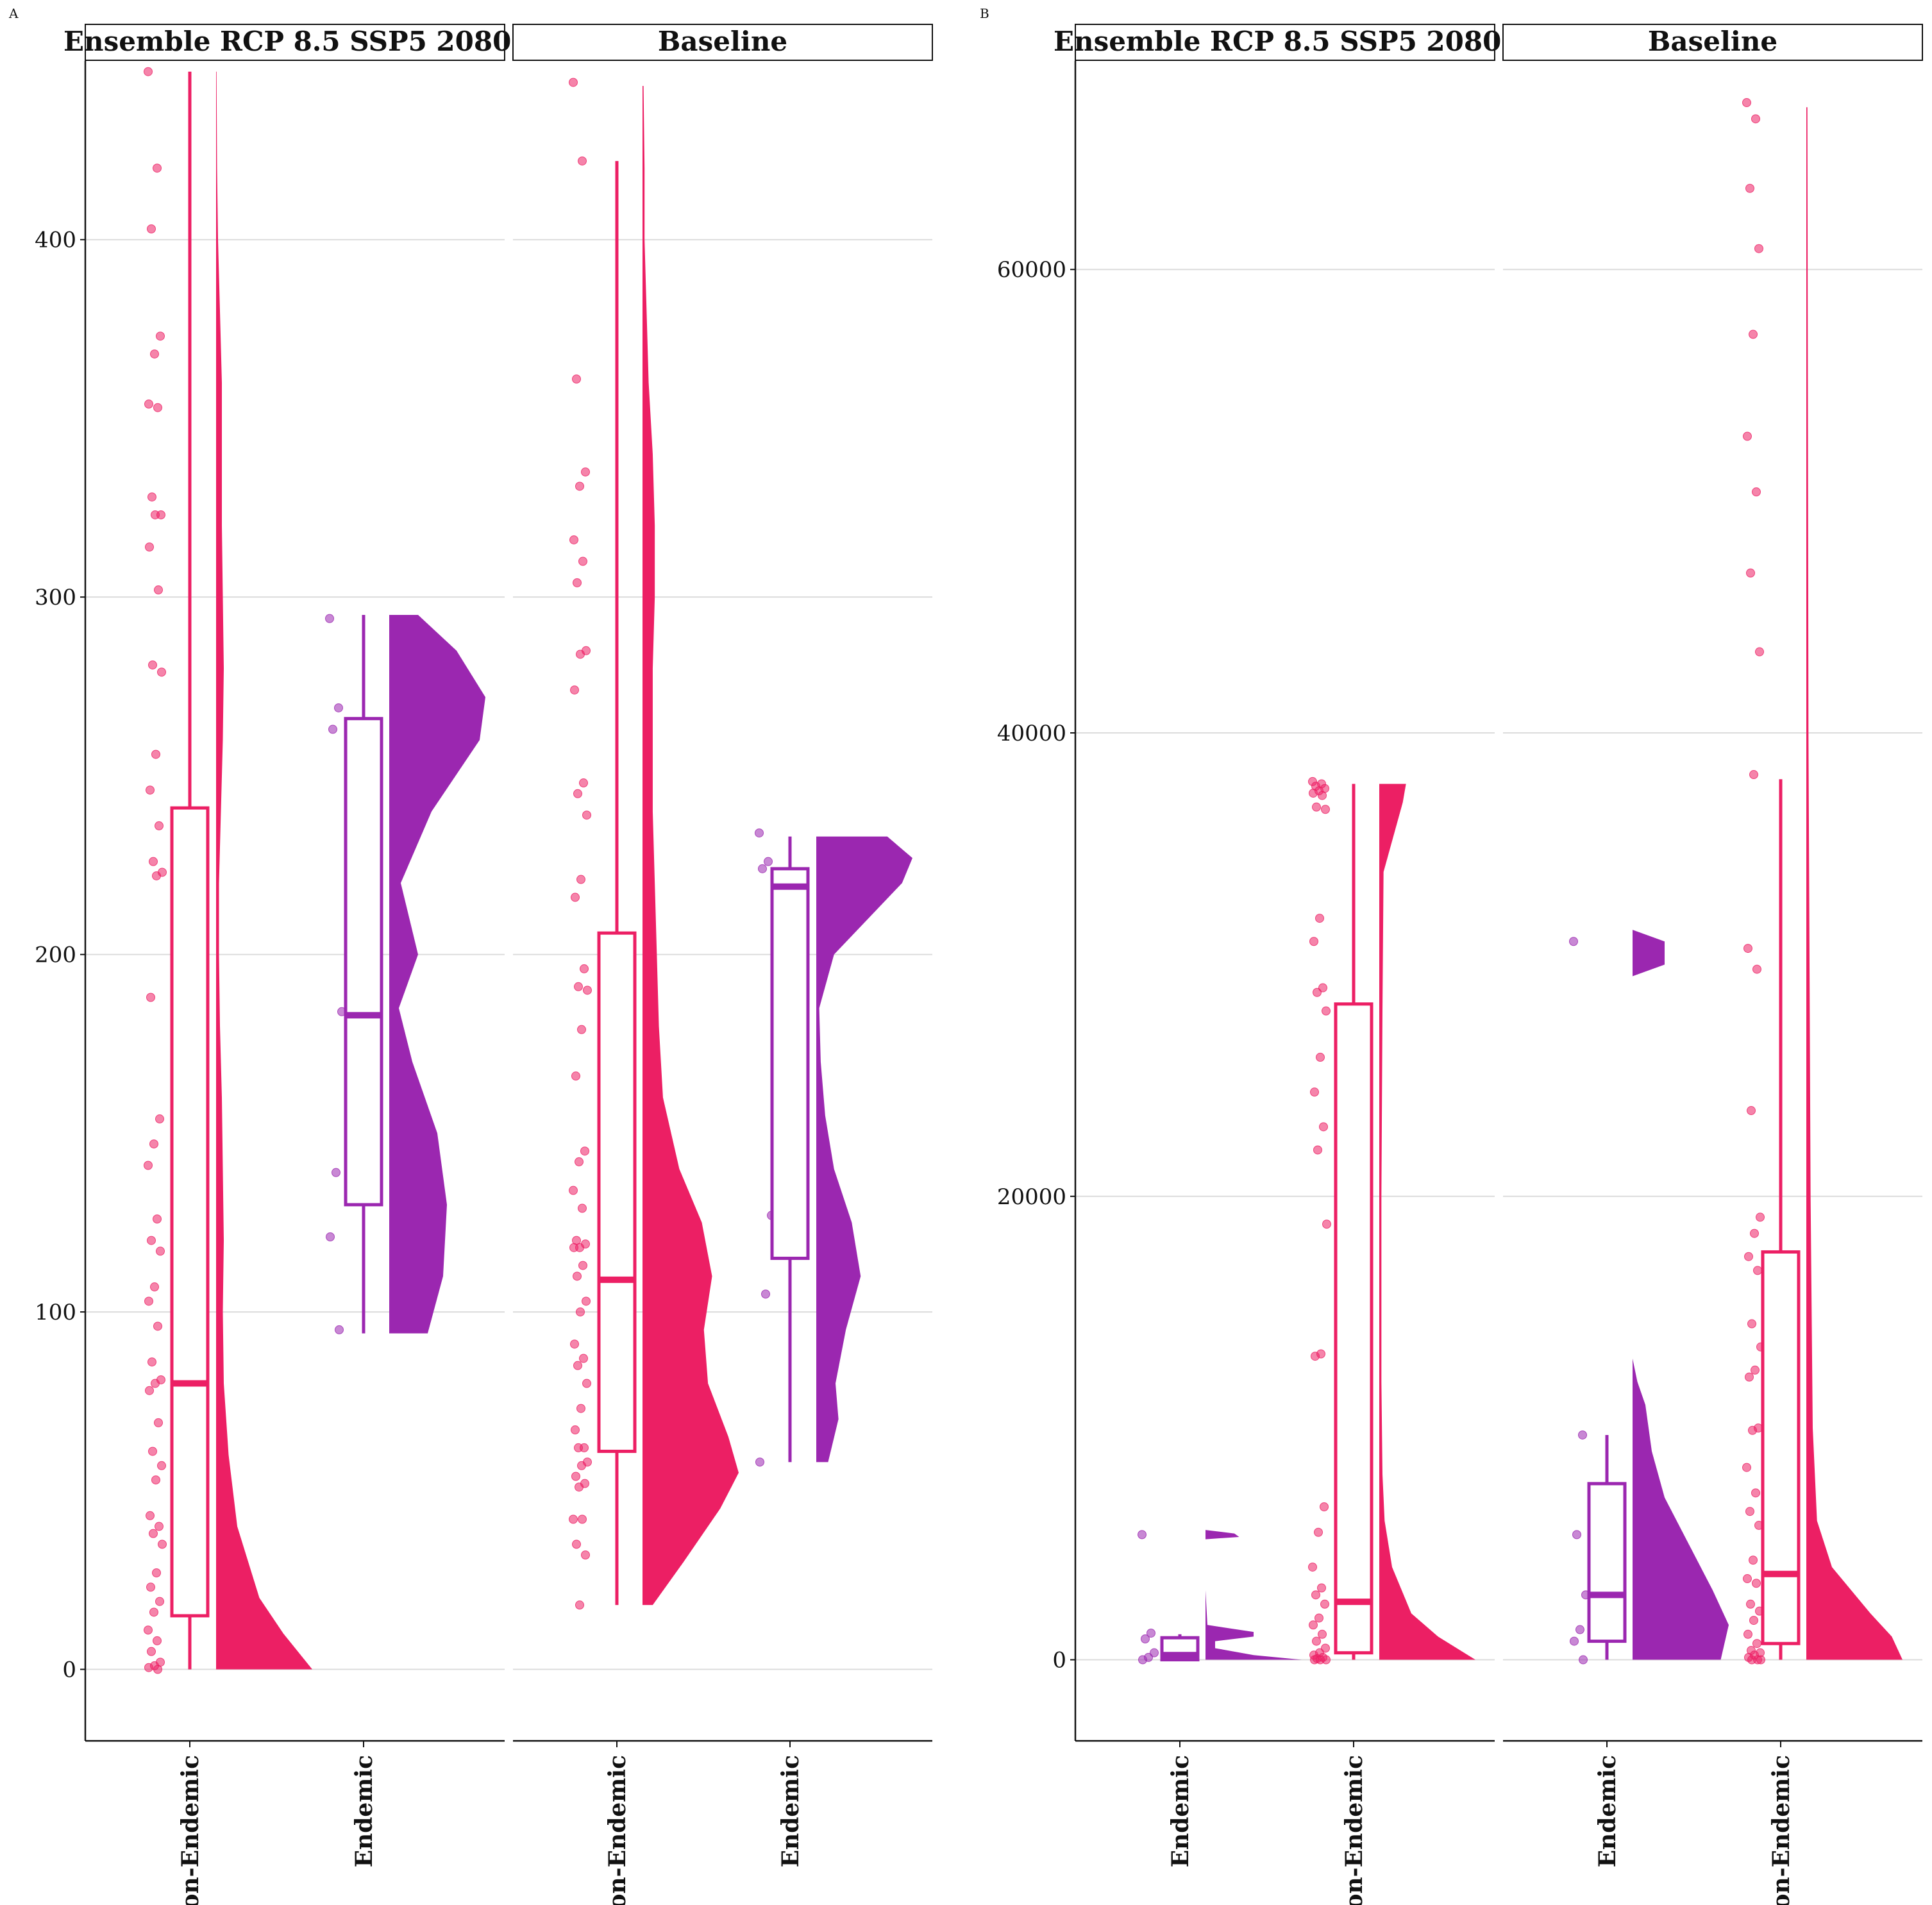 Image resolution: width=1932 pixels, height=1905 pixels. I want to click on x-category-label: Non-Endemic, so click(1781, 1830).